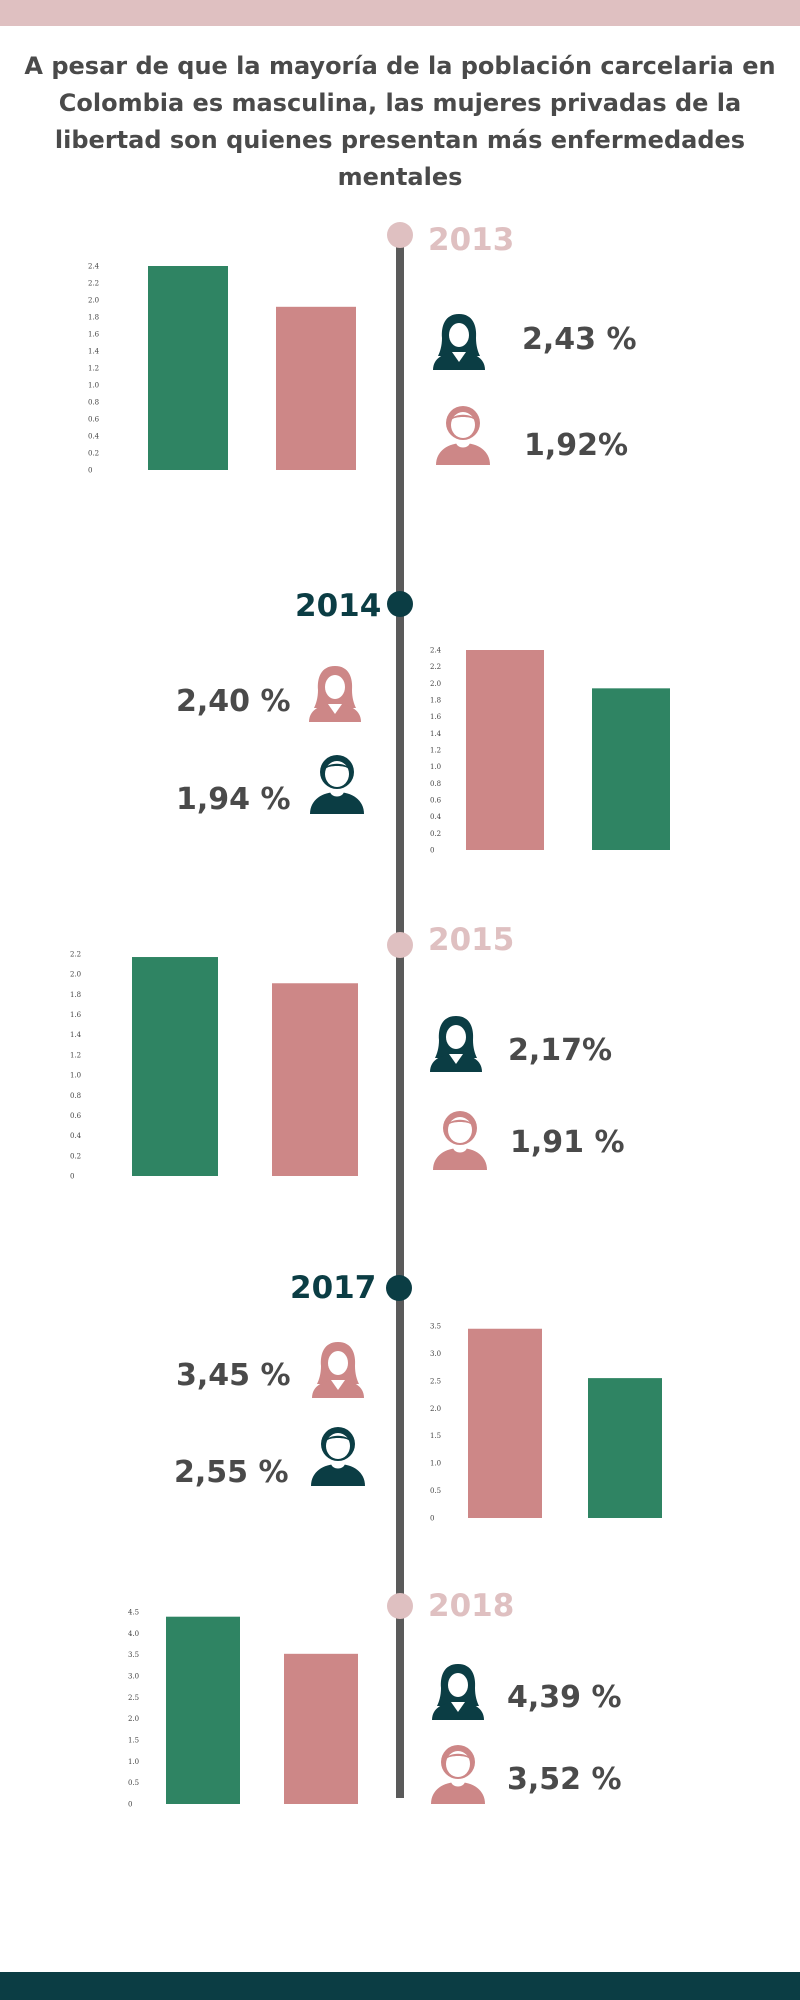  What do you see at coordinates (333, 1288) in the screenshot?
I see `year-label-2017: 2017` at bounding box center [333, 1288].